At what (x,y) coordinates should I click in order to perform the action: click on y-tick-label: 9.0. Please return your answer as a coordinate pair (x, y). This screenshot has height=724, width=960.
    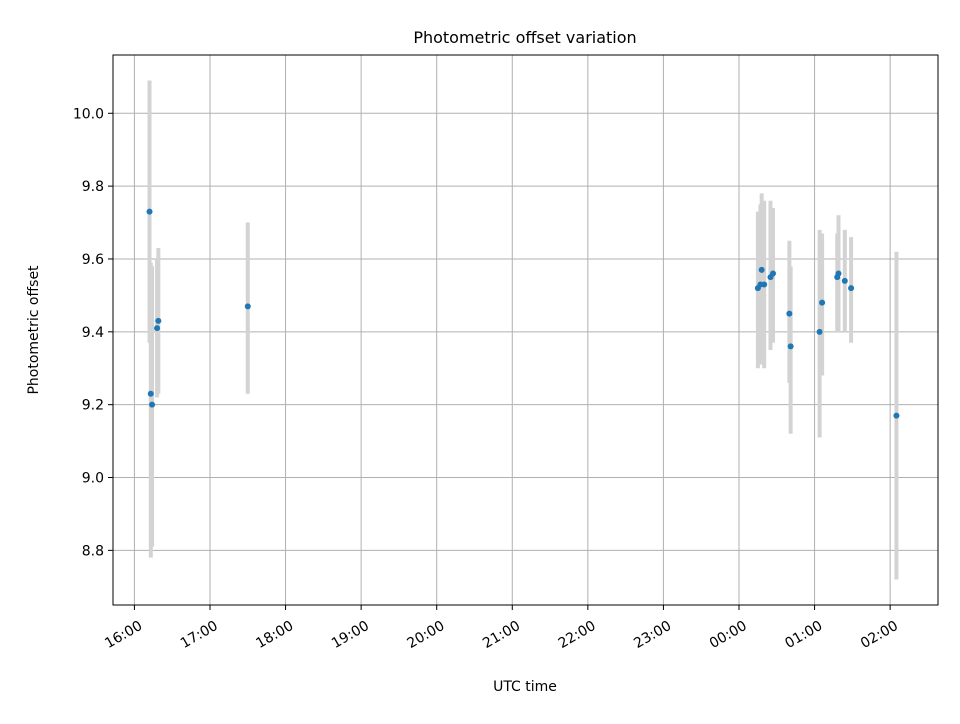
    Looking at the image, I should click on (93, 479).